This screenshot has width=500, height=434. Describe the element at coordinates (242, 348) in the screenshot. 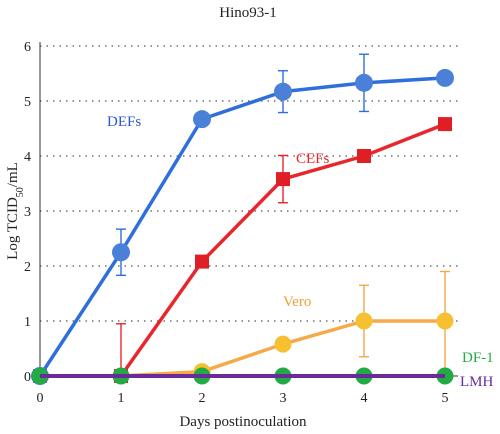

I see `series-line-vero` at that location.